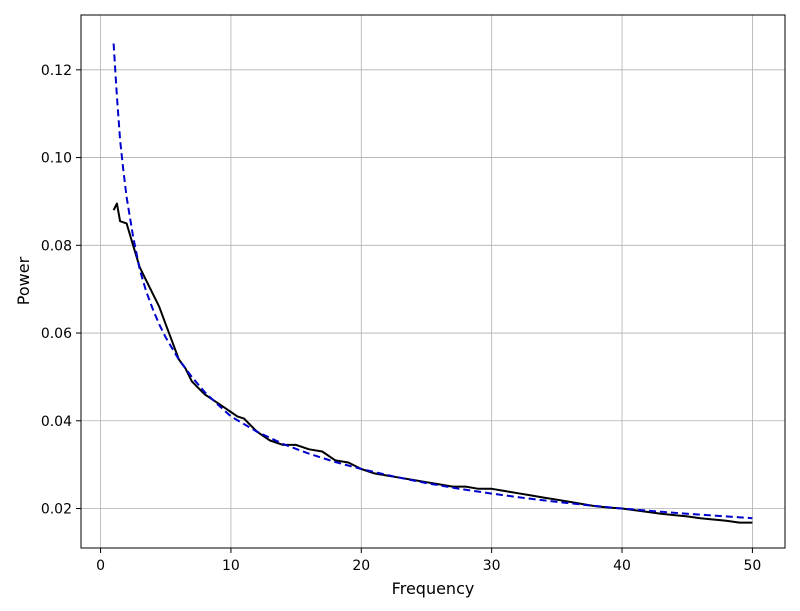 The image size is (800, 611). Describe the element at coordinates (492, 566) in the screenshot. I see `x-tick-label: 30` at that location.